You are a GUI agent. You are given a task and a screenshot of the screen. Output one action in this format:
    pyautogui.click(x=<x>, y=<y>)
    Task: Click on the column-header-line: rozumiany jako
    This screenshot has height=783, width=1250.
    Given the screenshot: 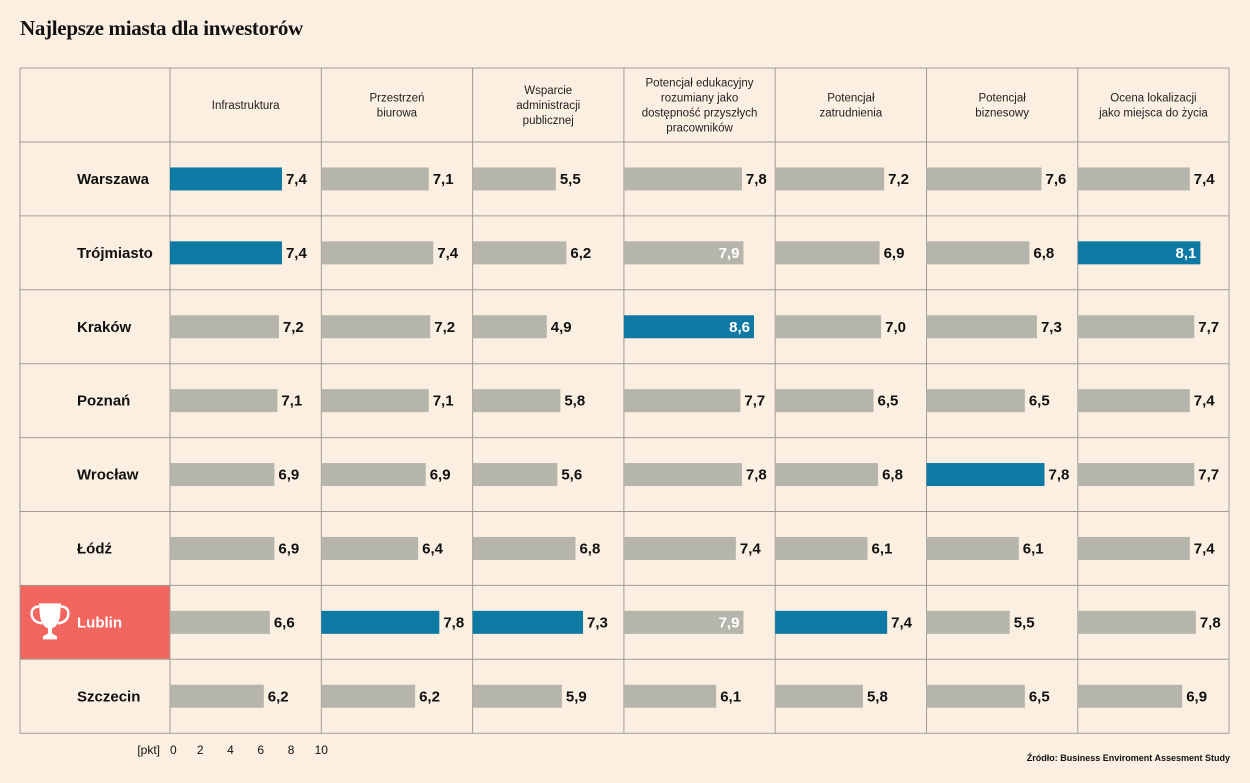 What is the action you would take?
    pyautogui.click(x=699, y=99)
    